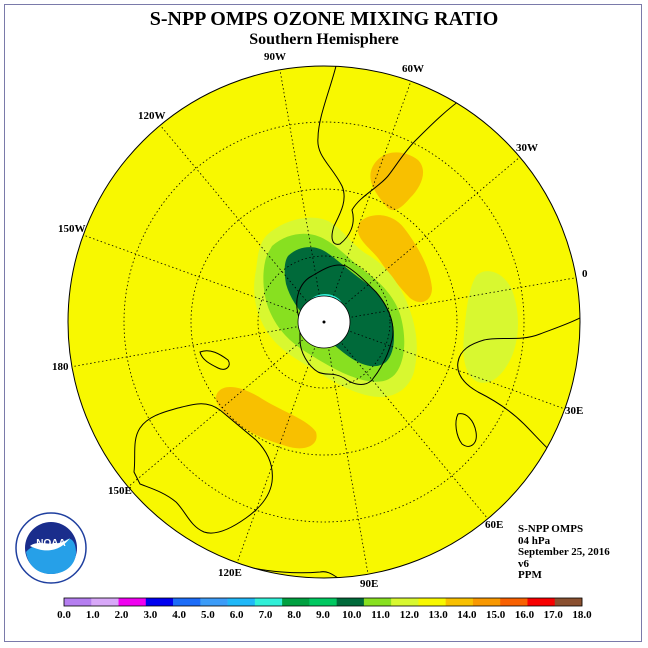 Image resolution: width=648 pixels, height=648 pixels. I want to click on info-date: September 25, 2016, so click(564, 552).